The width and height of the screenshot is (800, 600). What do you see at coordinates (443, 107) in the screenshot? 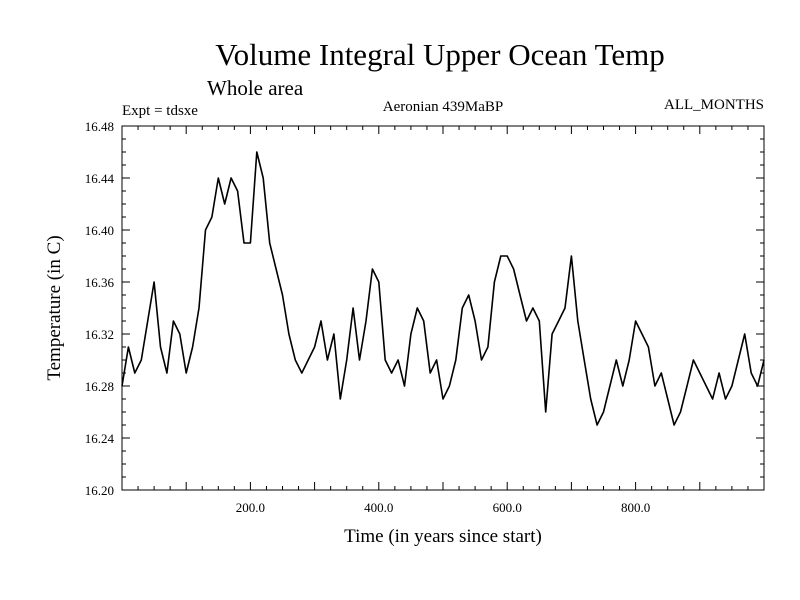
I see `period-label: Aeronian 439MaBP` at bounding box center [443, 107].